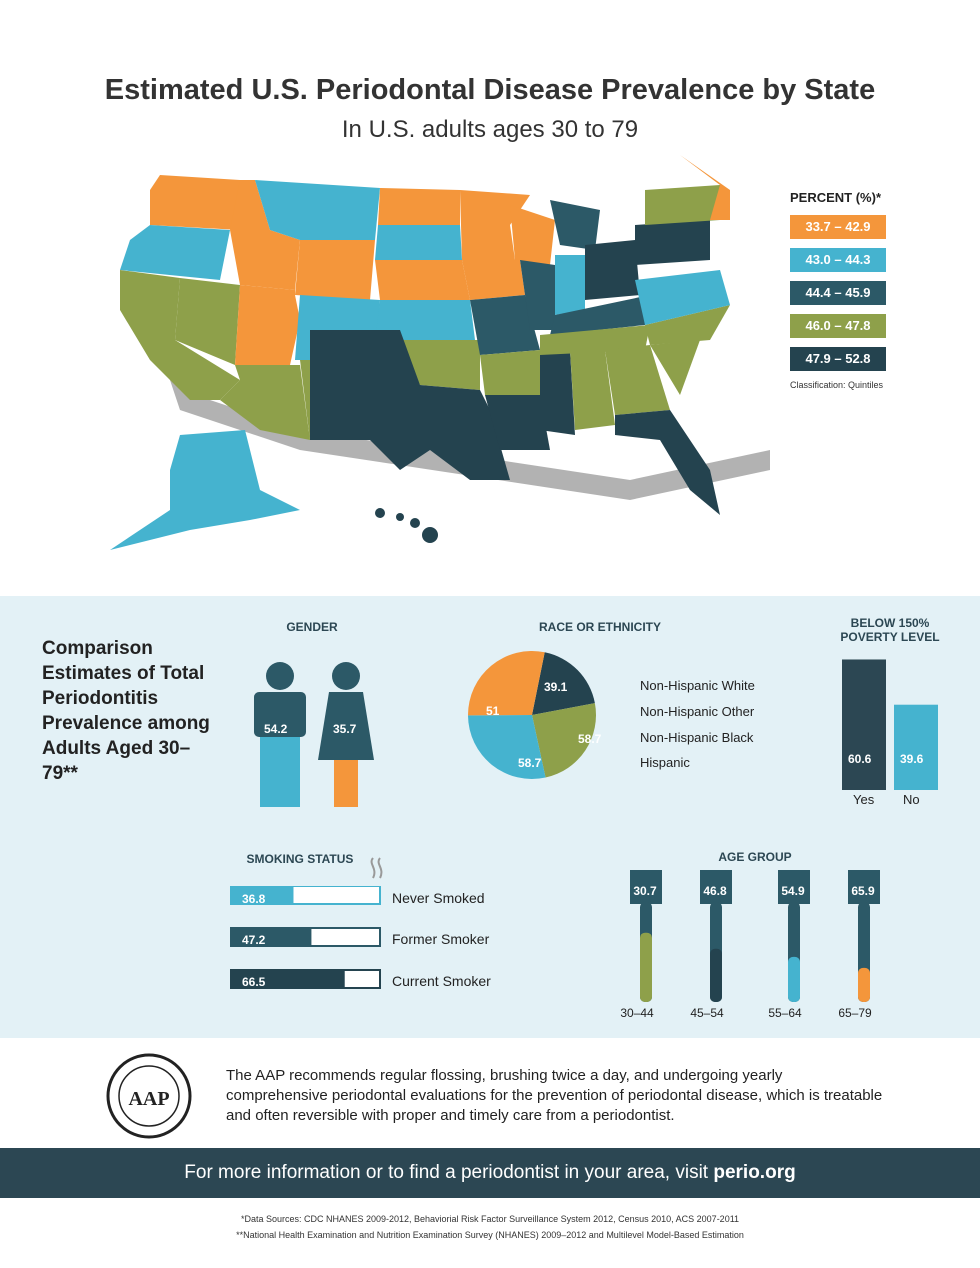 This screenshot has height=1268, width=980. Describe the element at coordinates (755, 857) in the screenshot. I see `age-title: AGE GROUP` at that location.